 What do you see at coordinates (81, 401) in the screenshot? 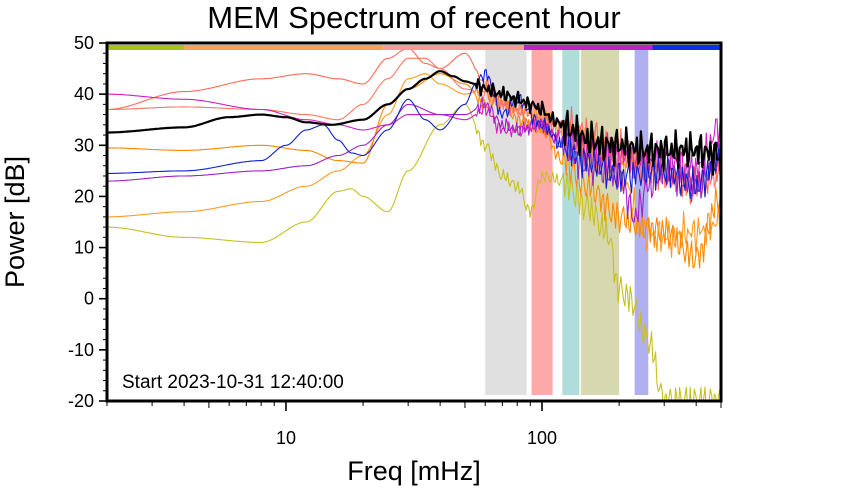
I see `y-tick-label: -20` at bounding box center [81, 401].